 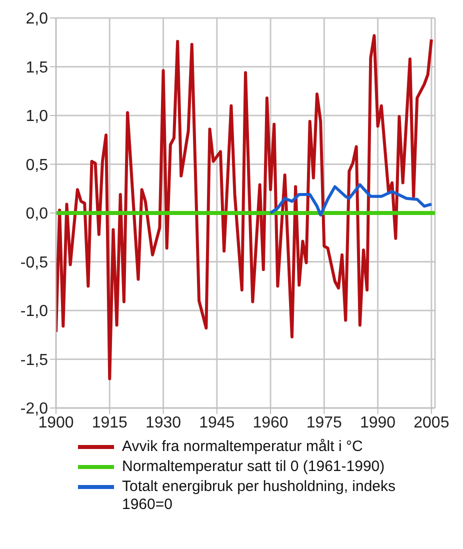 What do you see at coordinates (34, 263) in the screenshot?
I see `y-tick-label: -0,5` at bounding box center [34, 263].